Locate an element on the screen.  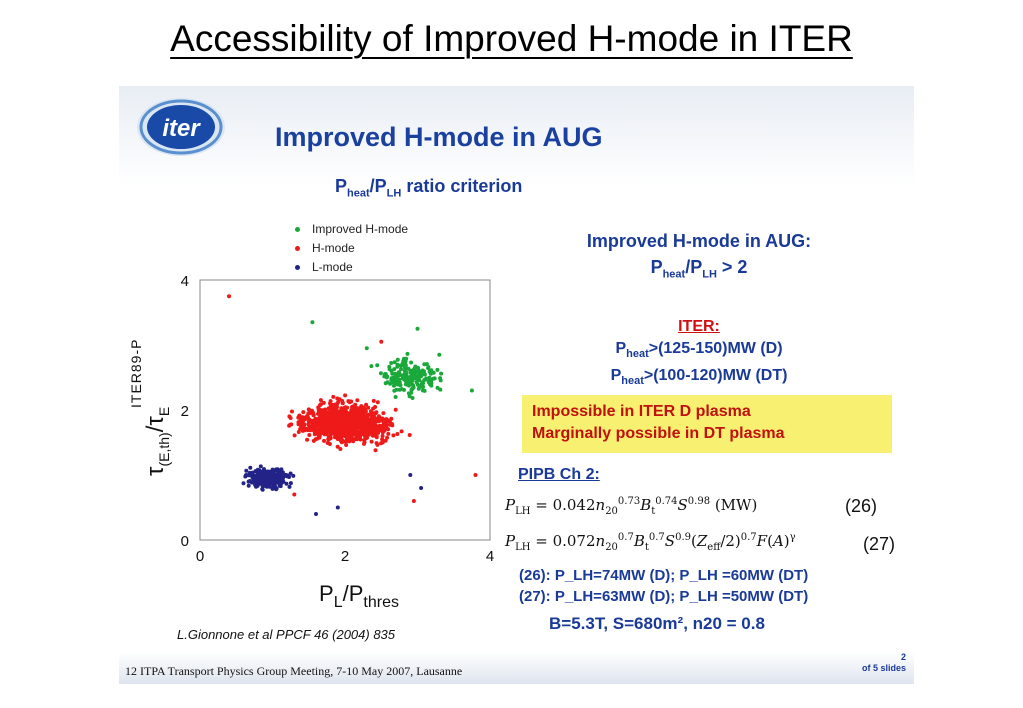
svg-text: τ(E,th)/τE is located at coordinates (157, 441).